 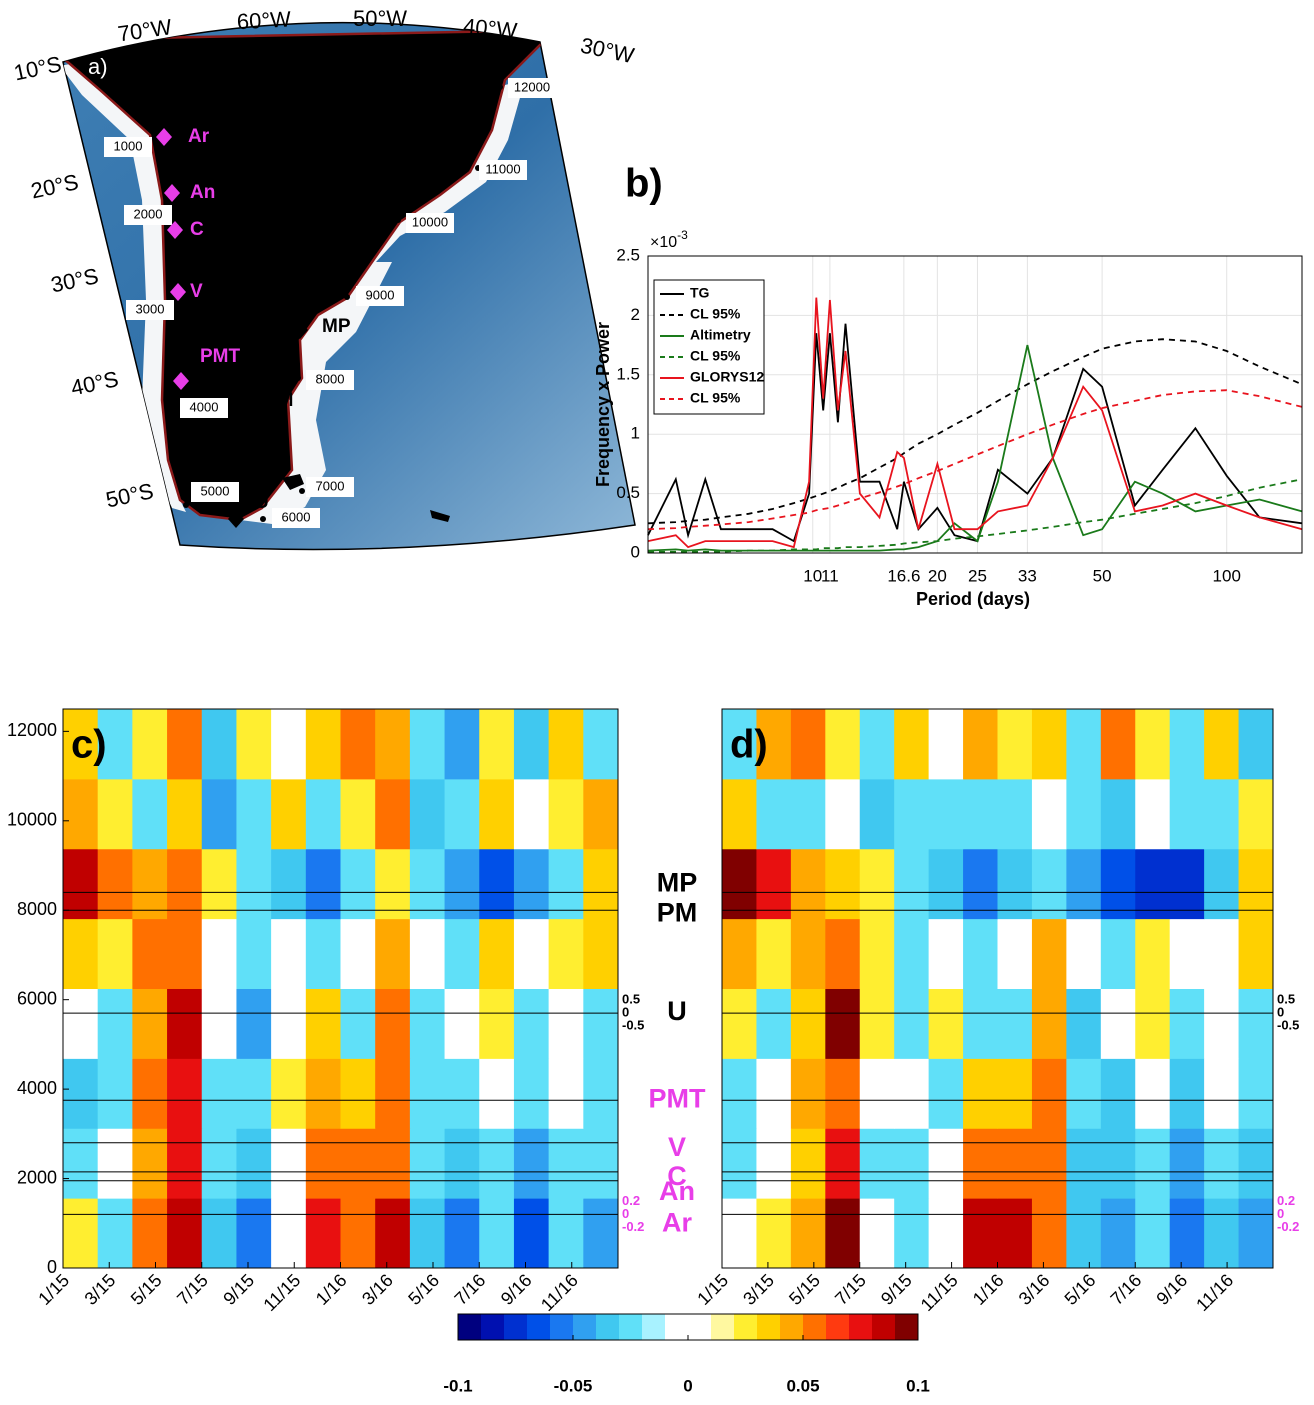 I want to click on y-tick-label: 2000, so click(x=37, y=1177).